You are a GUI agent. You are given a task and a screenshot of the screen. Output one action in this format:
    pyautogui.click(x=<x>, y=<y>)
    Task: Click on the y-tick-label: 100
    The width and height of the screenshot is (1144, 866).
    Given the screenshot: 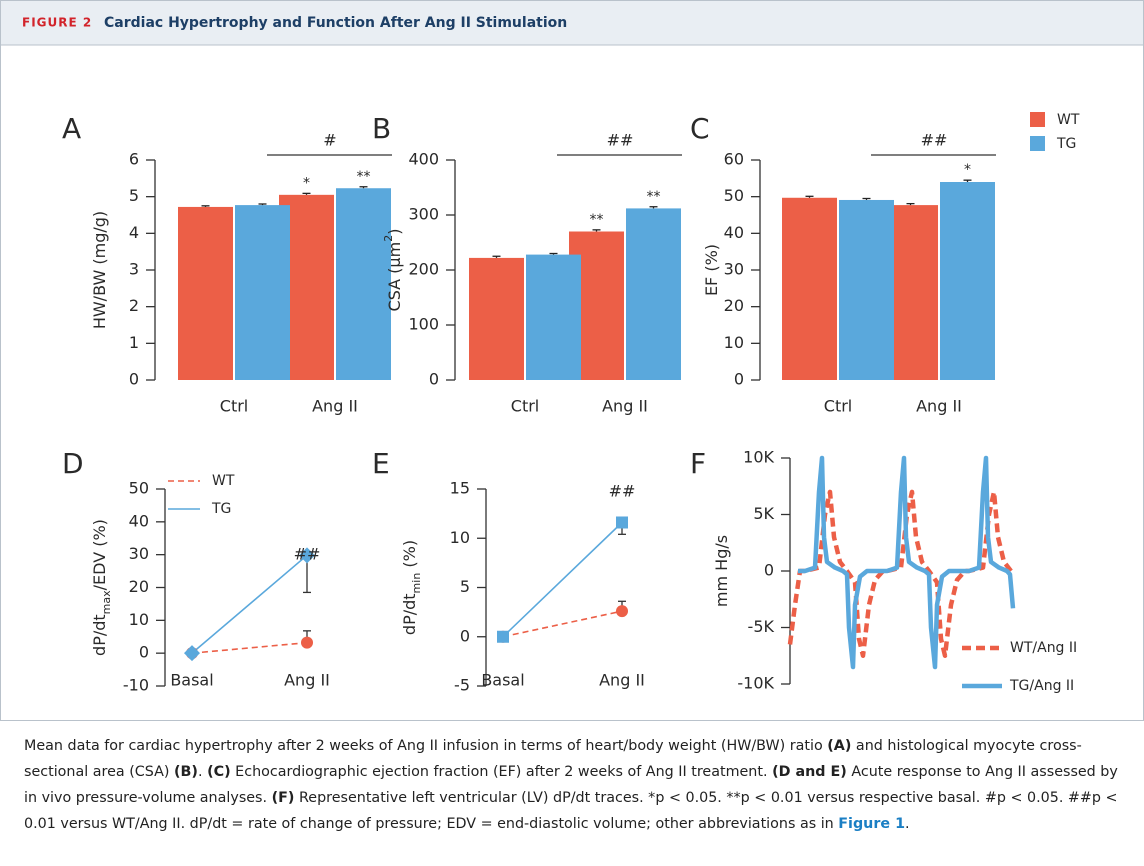 What is the action you would take?
    pyautogui.click(x=423, y=324)
    